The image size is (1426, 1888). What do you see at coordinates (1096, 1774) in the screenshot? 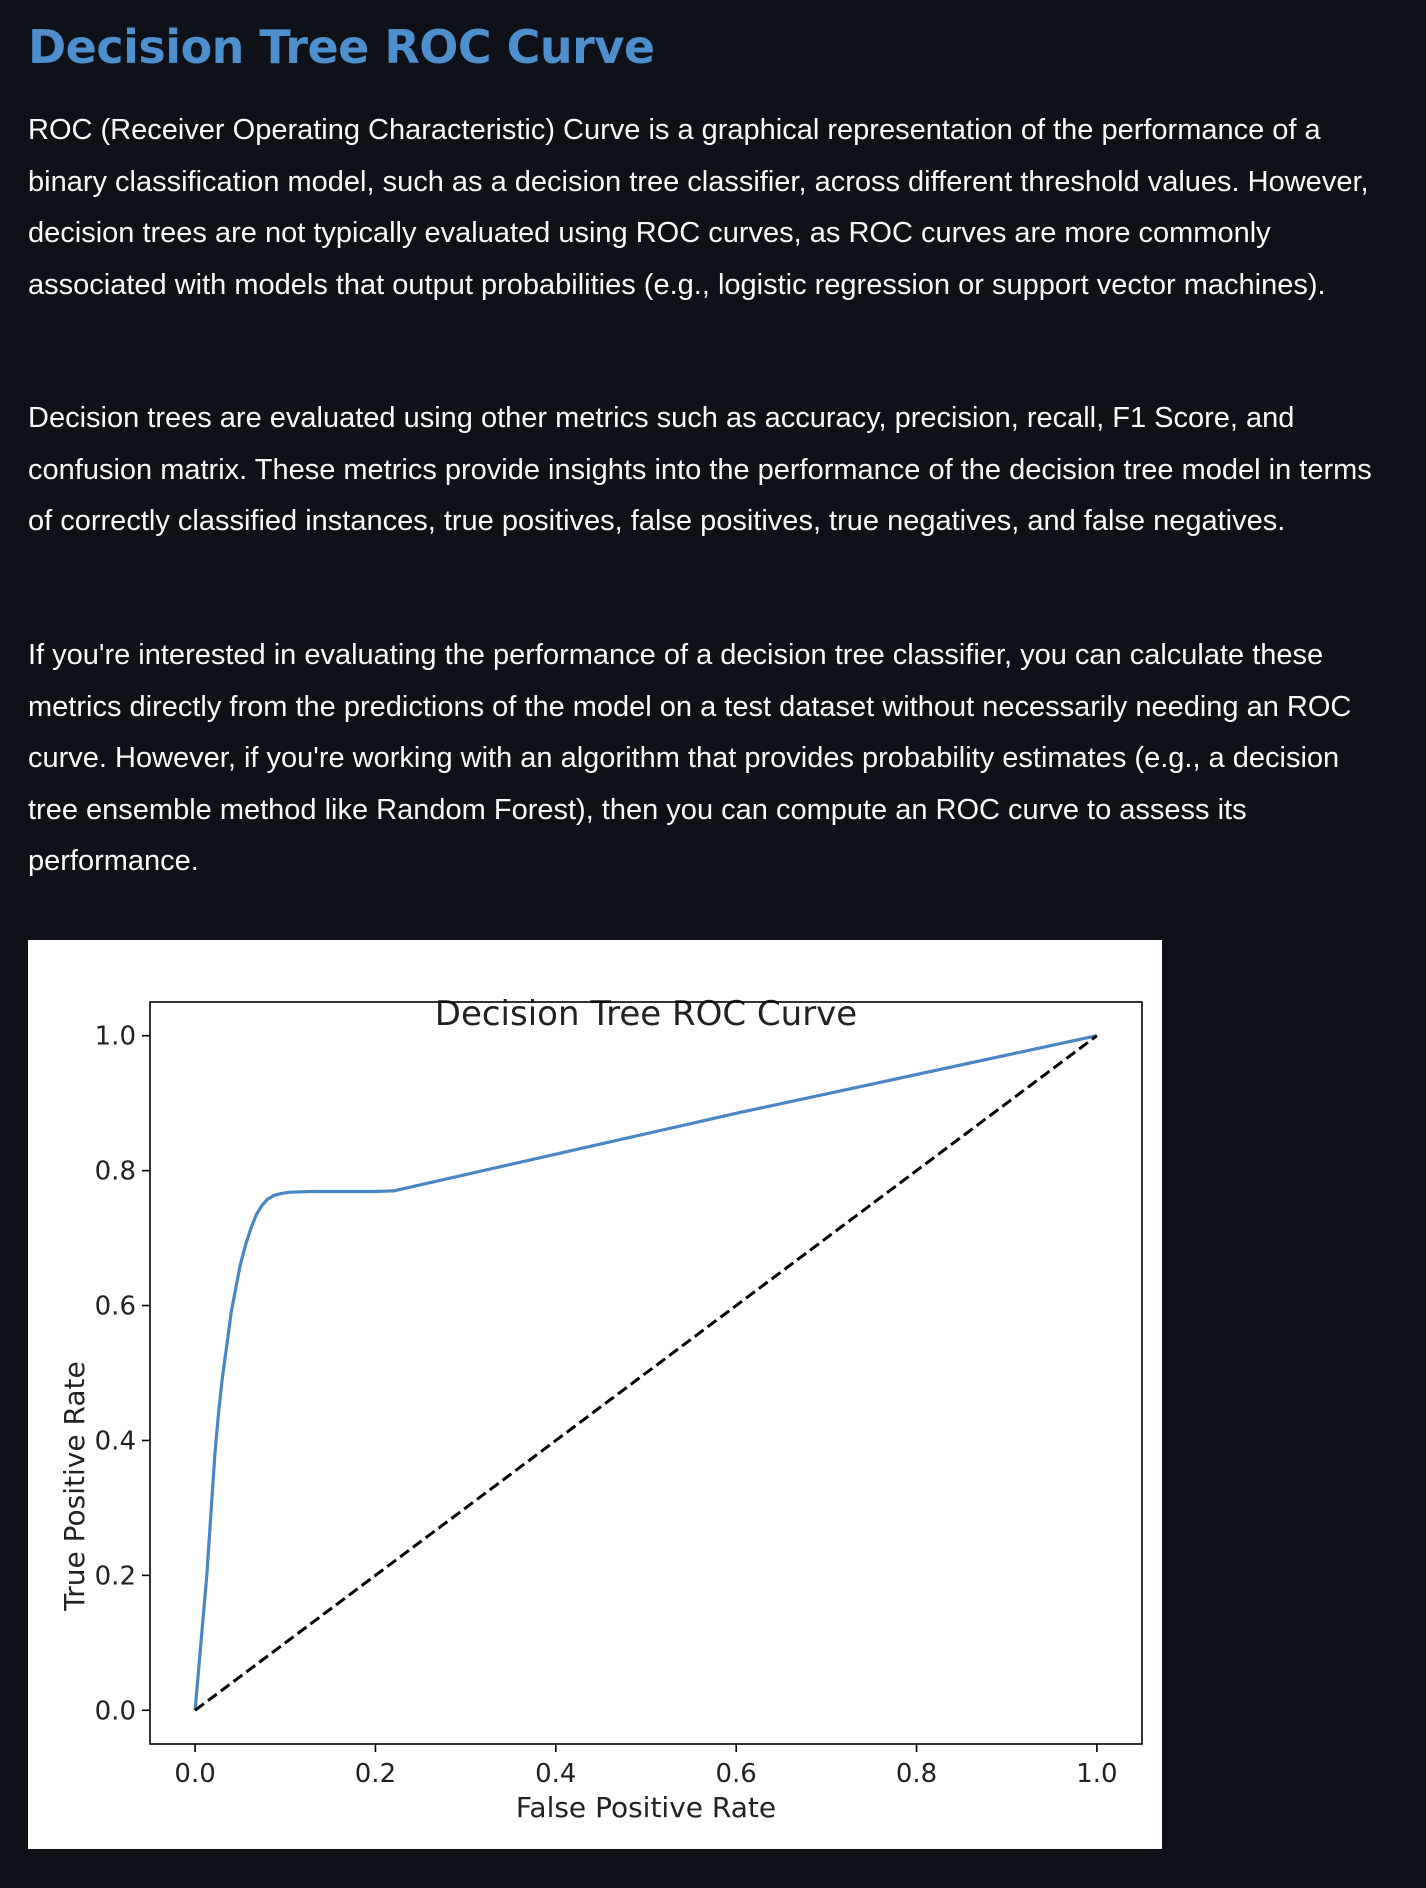
I see `x-tick-label: 1.0` at bounding box center [1096, 1774].